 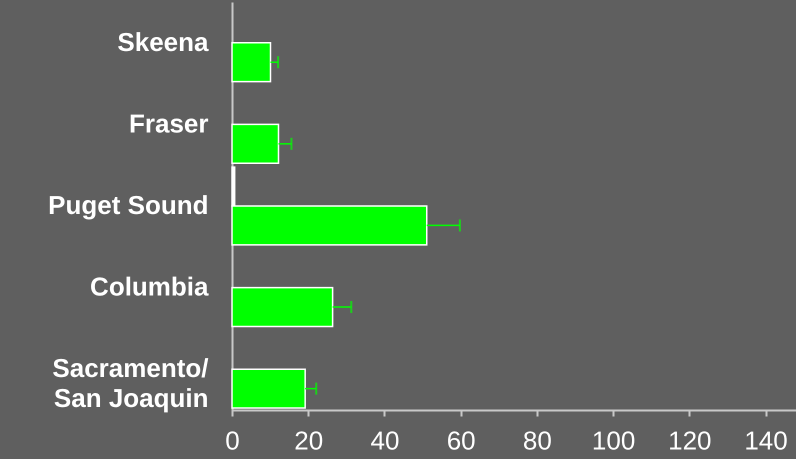 What do you see at coordinates (130, 383) in the screenshot?
I see `y-tick-label: Sacramento/ San Joaquin` at bounding box center [130, 383].